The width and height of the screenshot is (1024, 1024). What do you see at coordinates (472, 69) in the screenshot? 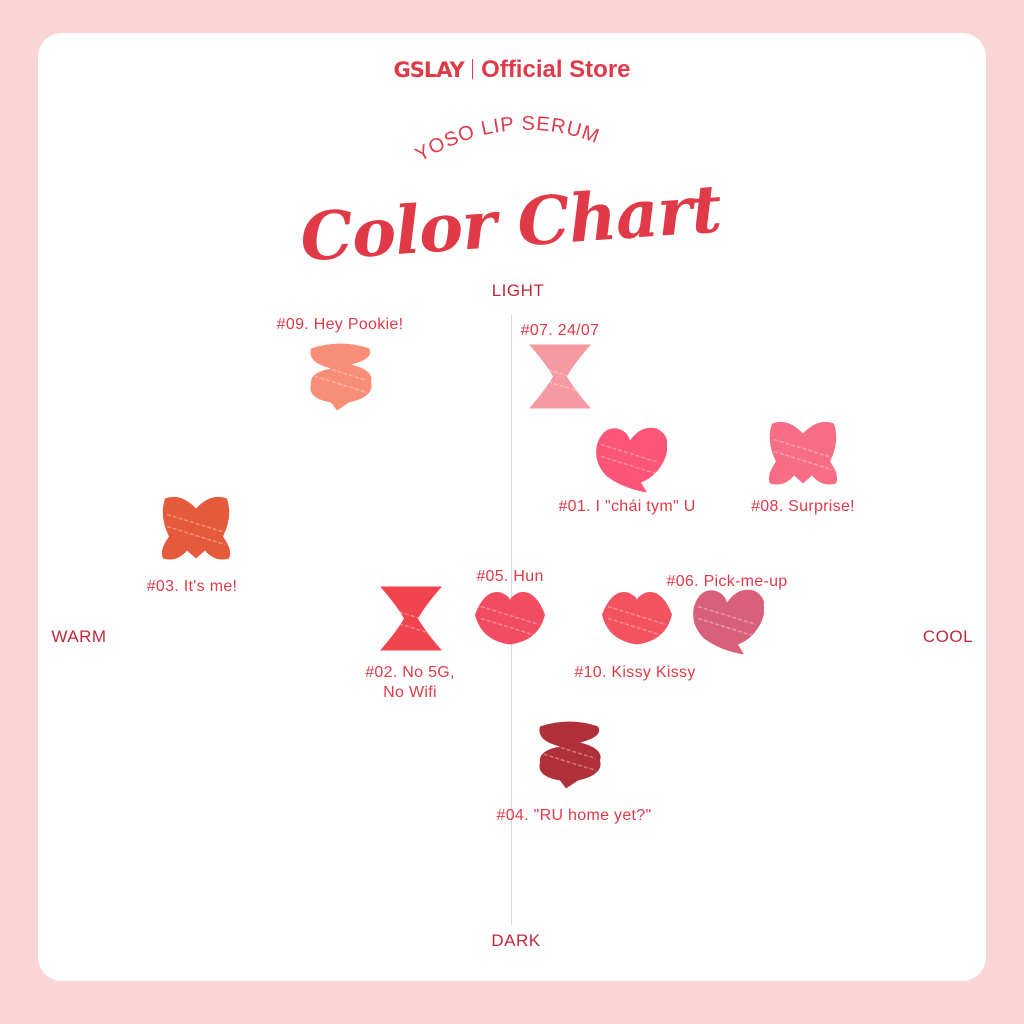
I see `divider` at bounding box center [472, 69].